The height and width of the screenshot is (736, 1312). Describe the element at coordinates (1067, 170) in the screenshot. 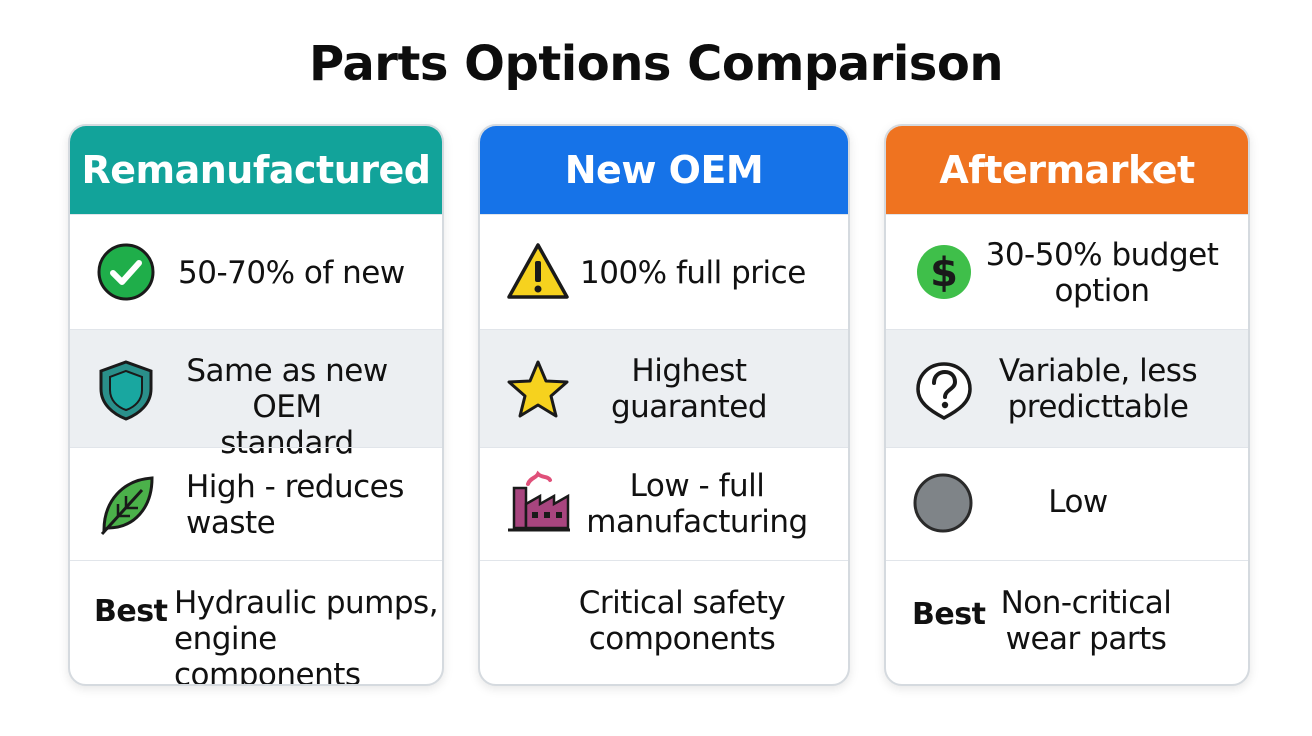

I see `card-header-aftermarket: Aftermarket` at that location.